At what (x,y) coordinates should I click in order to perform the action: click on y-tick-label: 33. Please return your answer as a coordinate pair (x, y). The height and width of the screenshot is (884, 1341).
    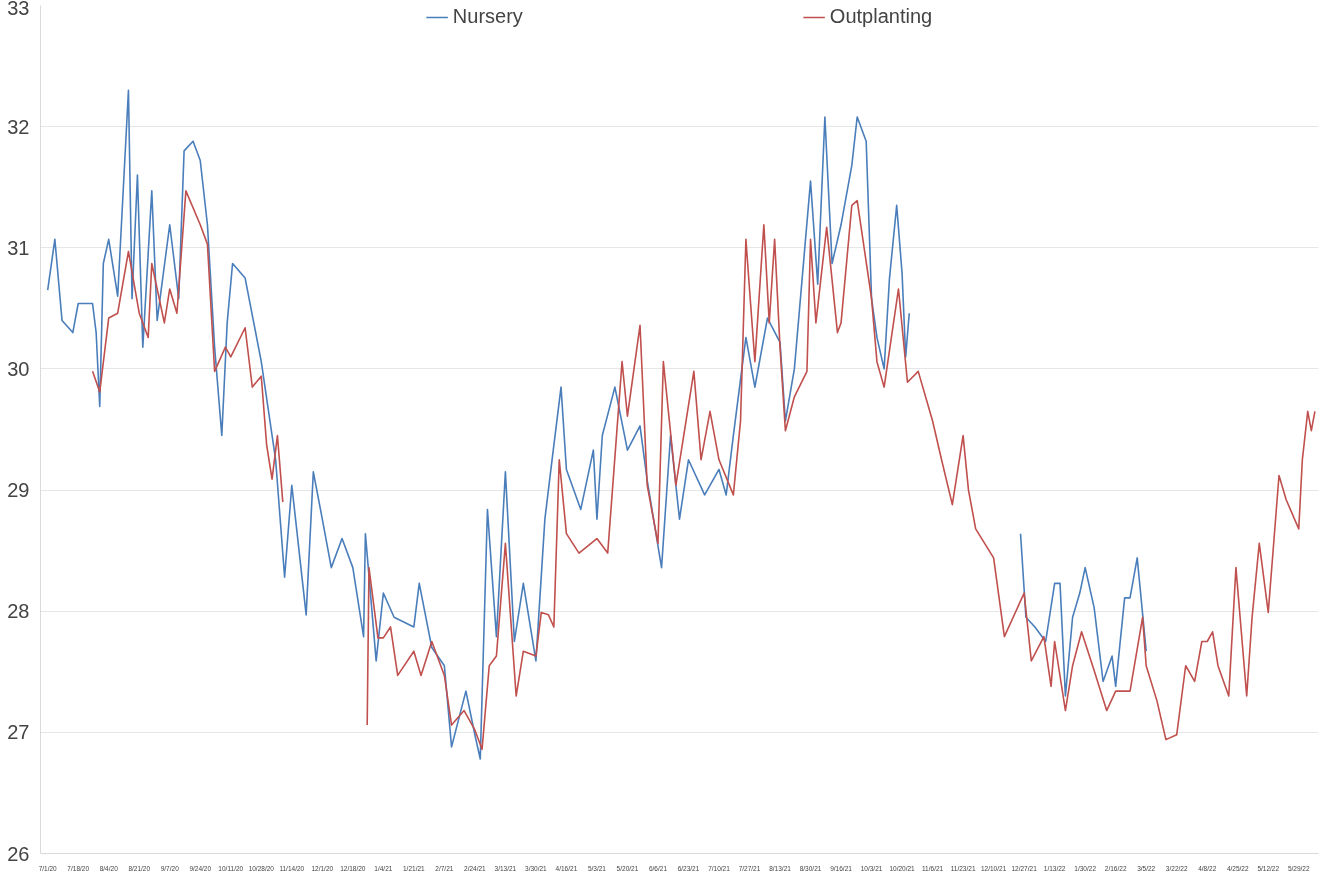
    Looking at the image, I should click on (18, 9).